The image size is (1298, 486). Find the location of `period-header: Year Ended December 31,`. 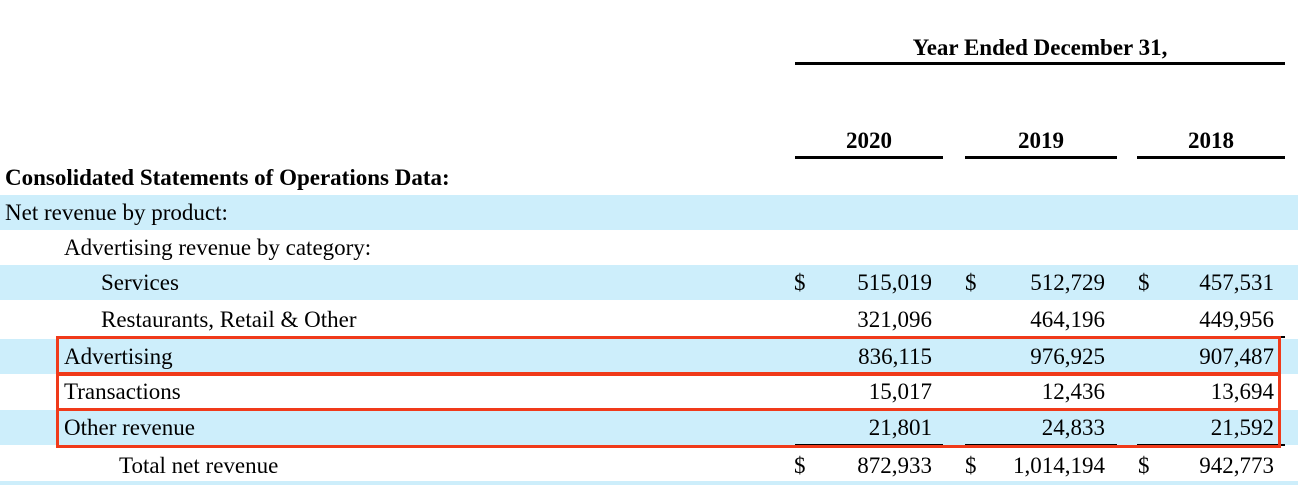

period-header: Year Ended December 31, is located at coordinates (1040, 47).